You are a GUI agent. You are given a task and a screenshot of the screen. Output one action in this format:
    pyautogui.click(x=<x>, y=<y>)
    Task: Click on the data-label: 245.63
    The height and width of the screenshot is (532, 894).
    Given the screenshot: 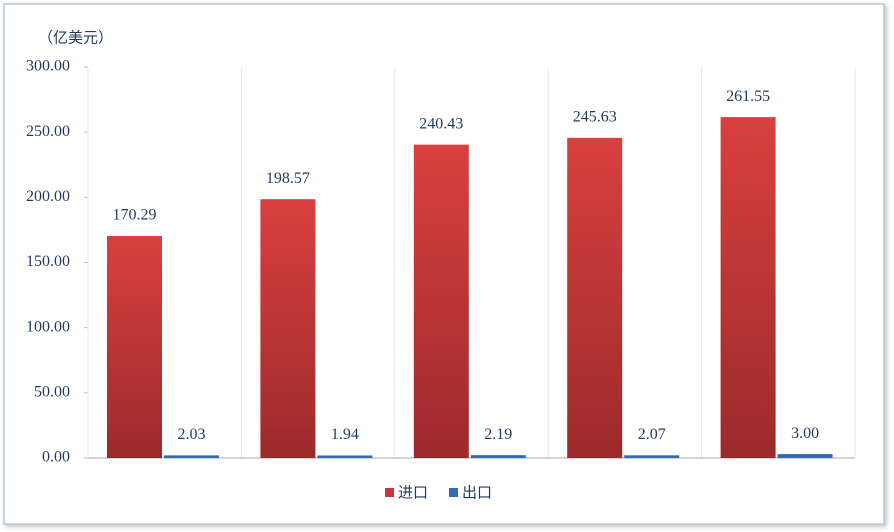 What is the action you would take?
    pyautogui.click(x=595, y=117)
    